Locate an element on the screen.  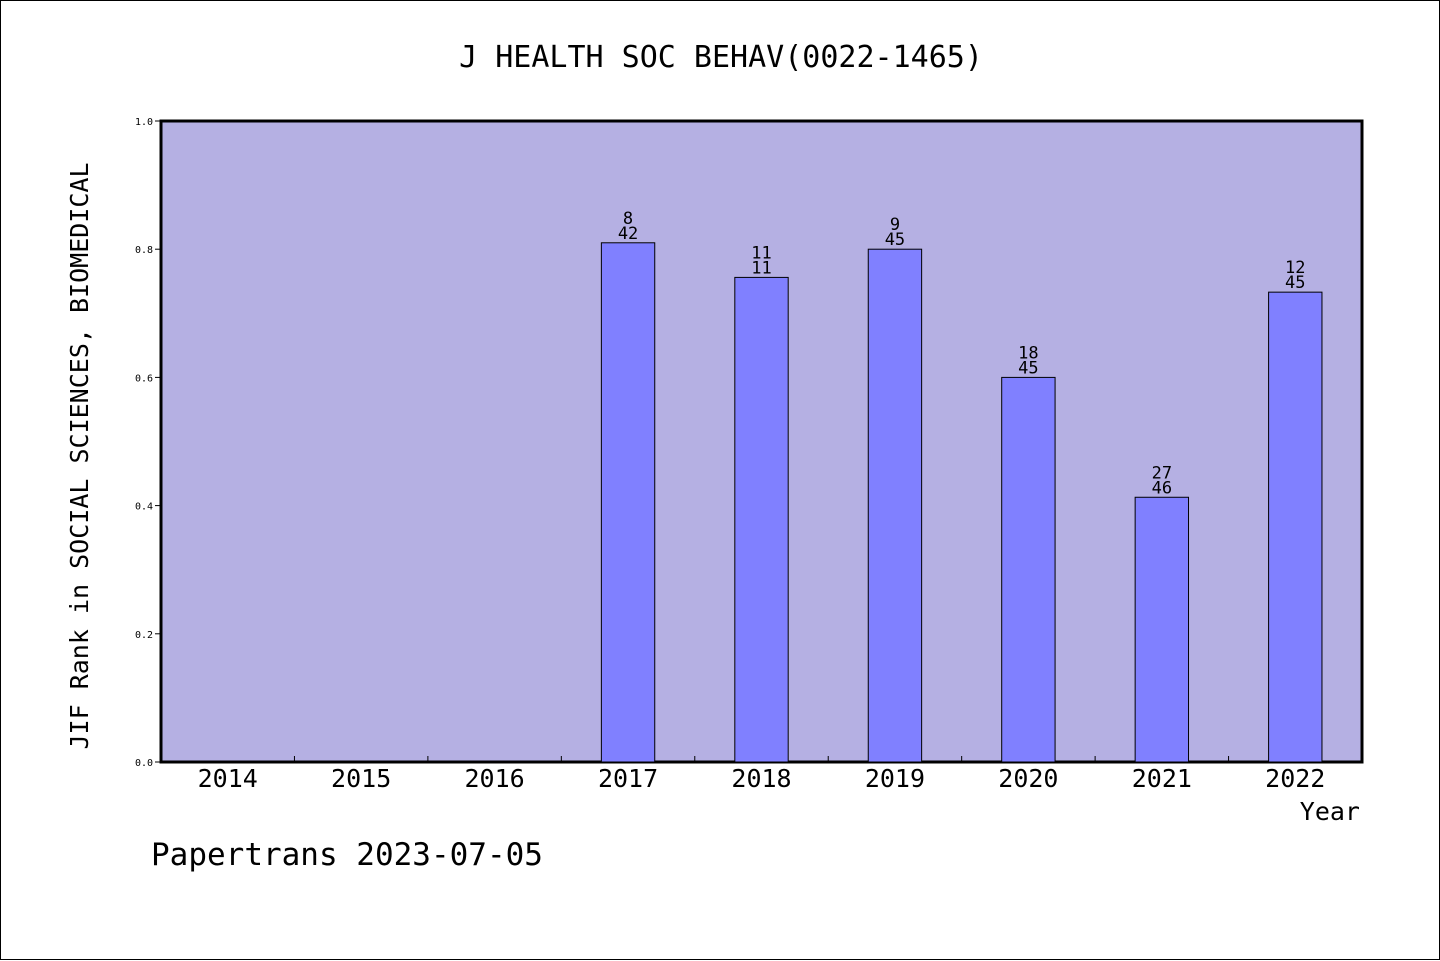
bar-label-rank: 8 is located at coordinates (628, 219).